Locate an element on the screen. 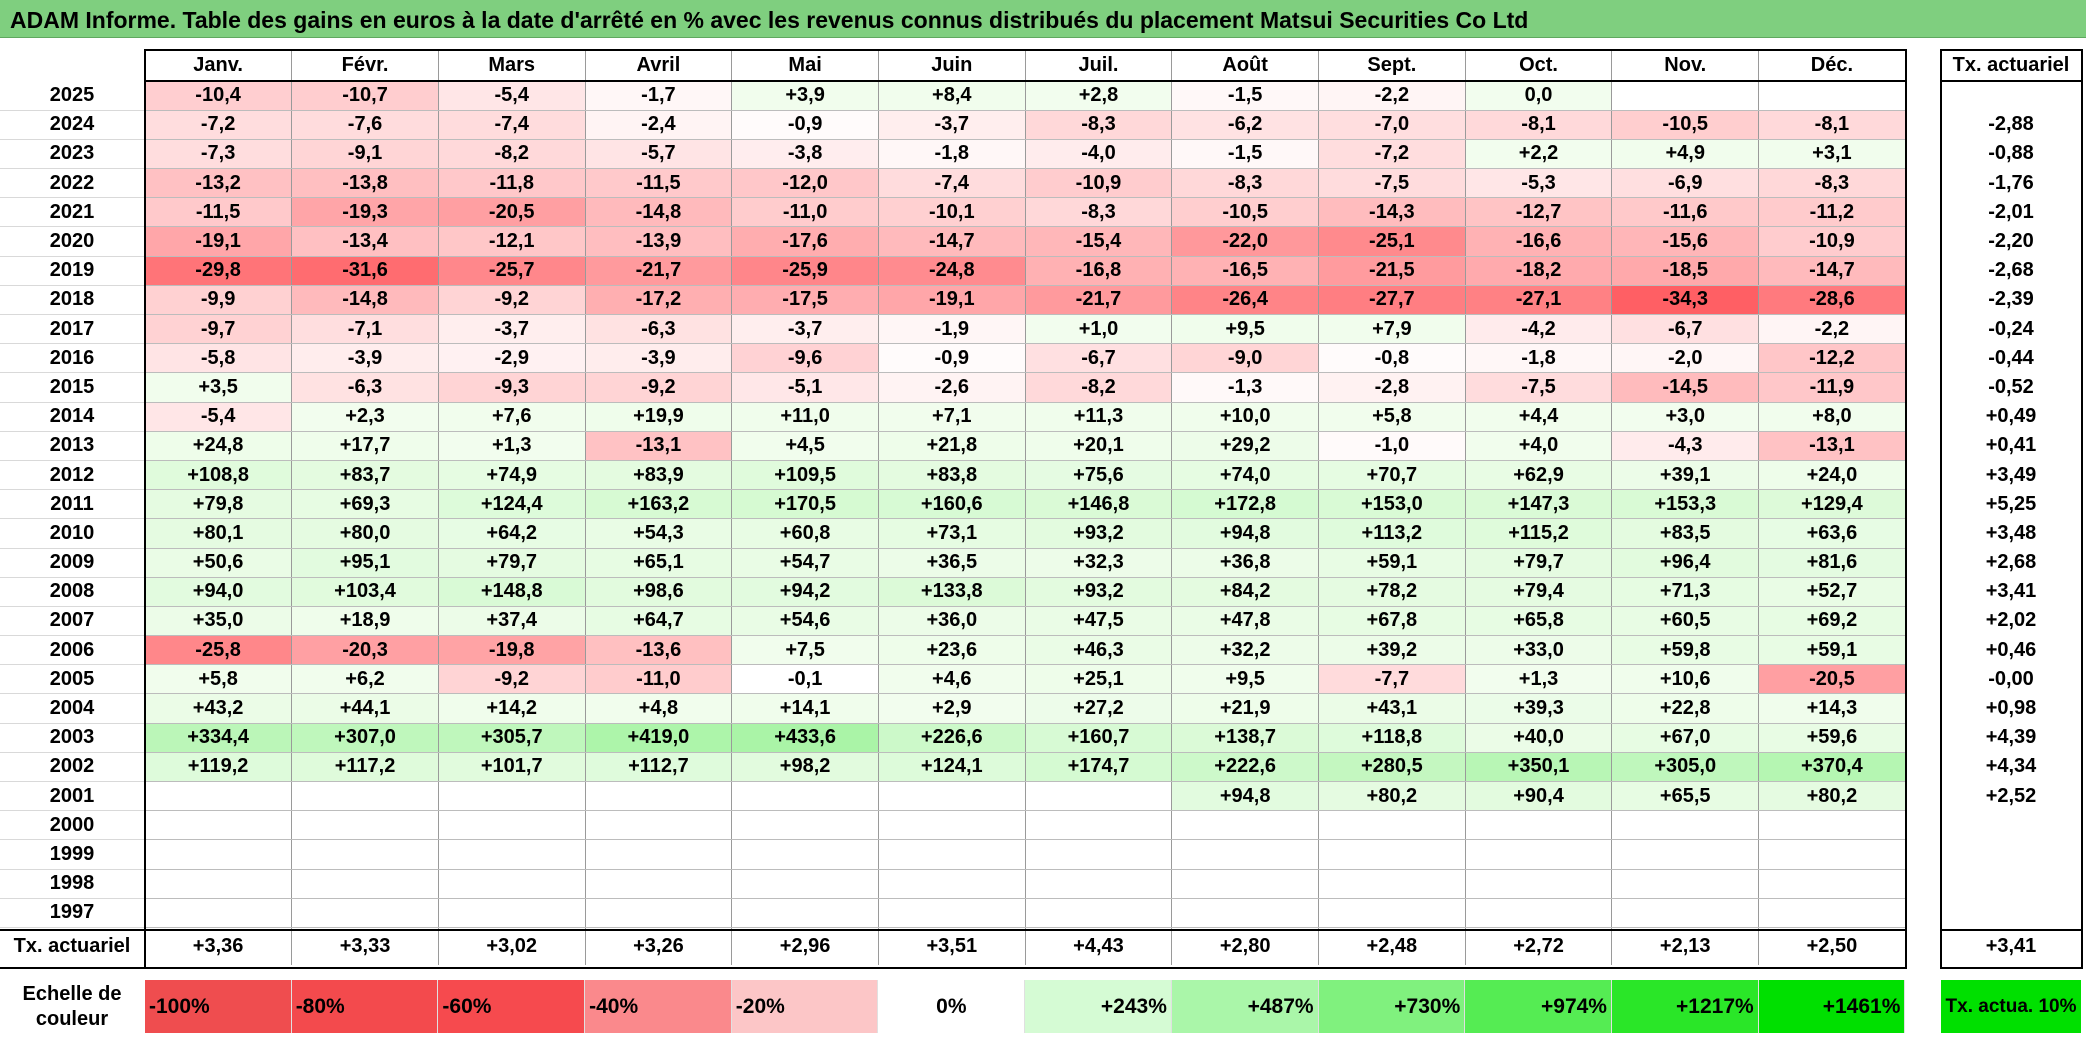 This screenshot has height=1037, width=2086. return-cell: -19,8 is located at coordinates (512, 650).